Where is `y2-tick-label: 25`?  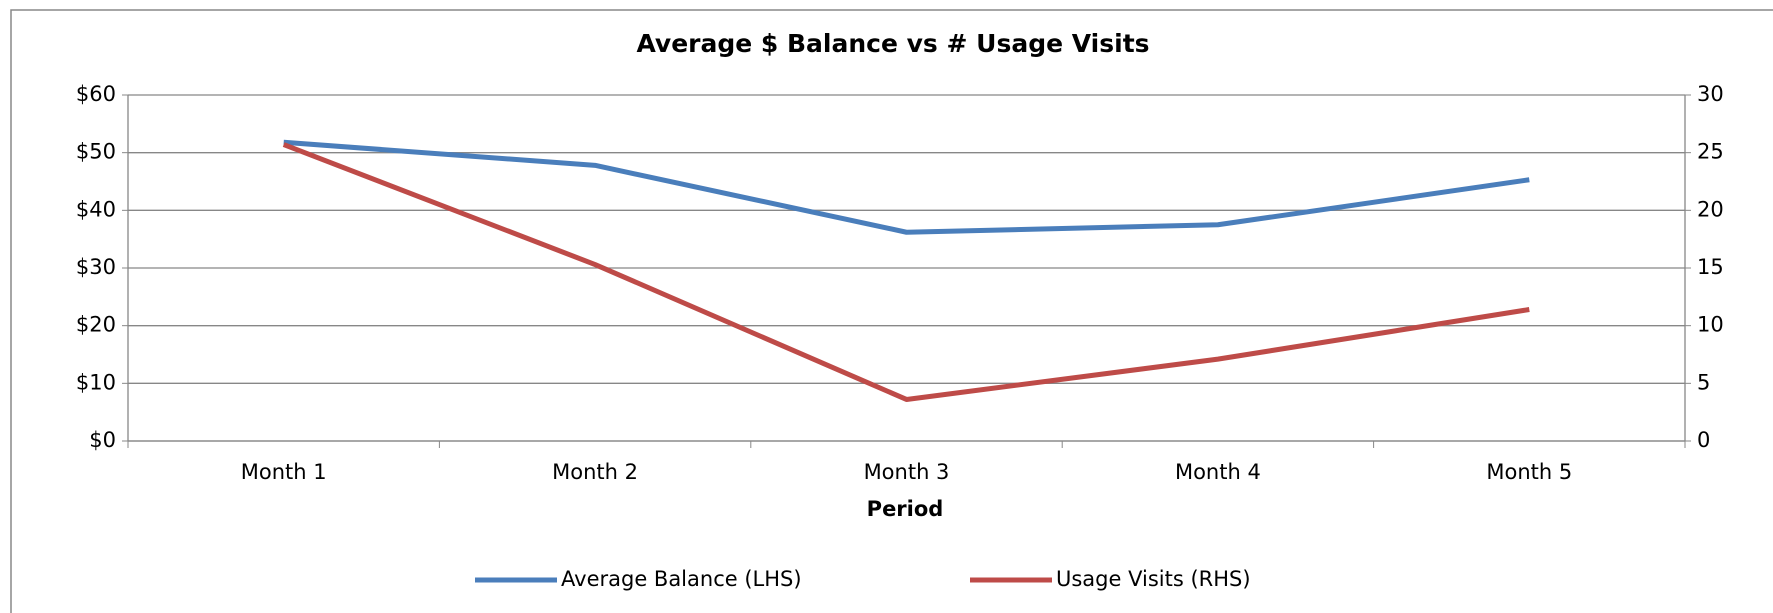 y2-tick-label: 25 is located at coordinates (1710, 152).